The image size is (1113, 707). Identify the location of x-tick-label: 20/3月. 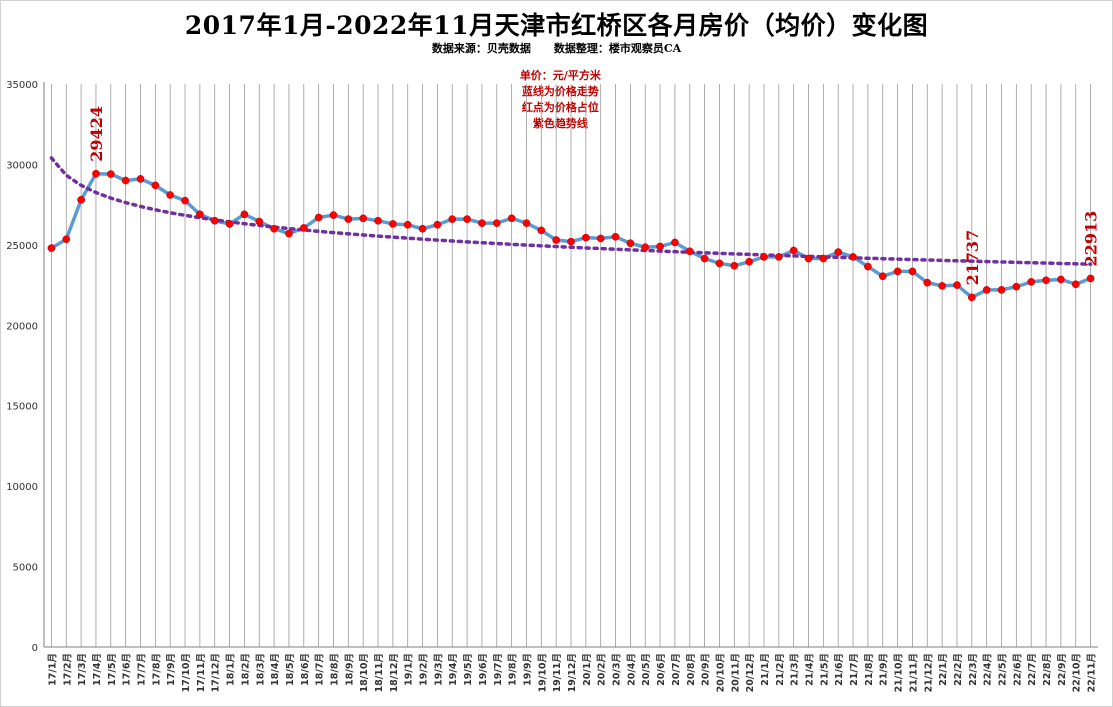
(617, 669).